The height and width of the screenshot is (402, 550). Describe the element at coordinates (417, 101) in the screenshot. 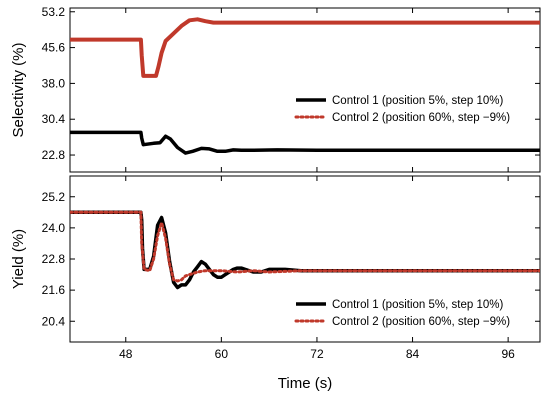

I see `legend-label-selectivity-1: Control 1 (position 5%, step 10%)` at that location.